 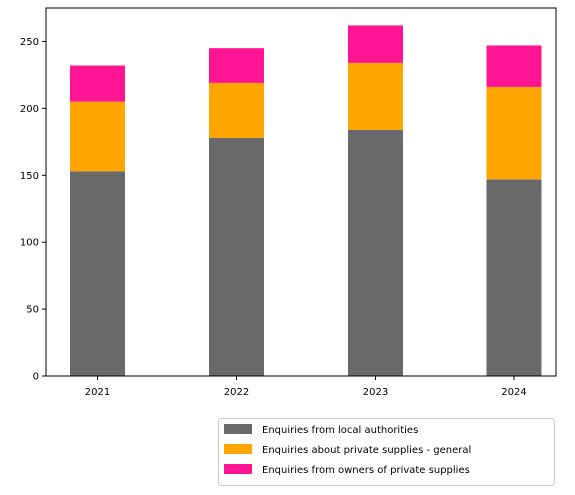 I want to click on x-tick-label-2023: 2023, so click(x=375, y=392).